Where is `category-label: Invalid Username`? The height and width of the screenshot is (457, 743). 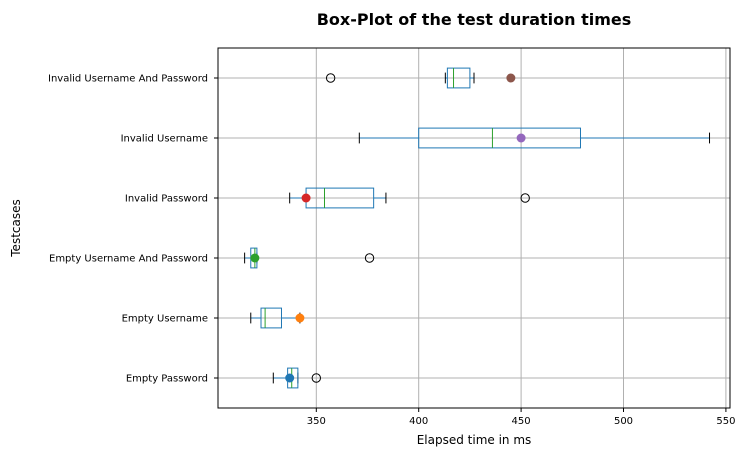 category-label: Invalid Username is located at coordinates (164, 139).